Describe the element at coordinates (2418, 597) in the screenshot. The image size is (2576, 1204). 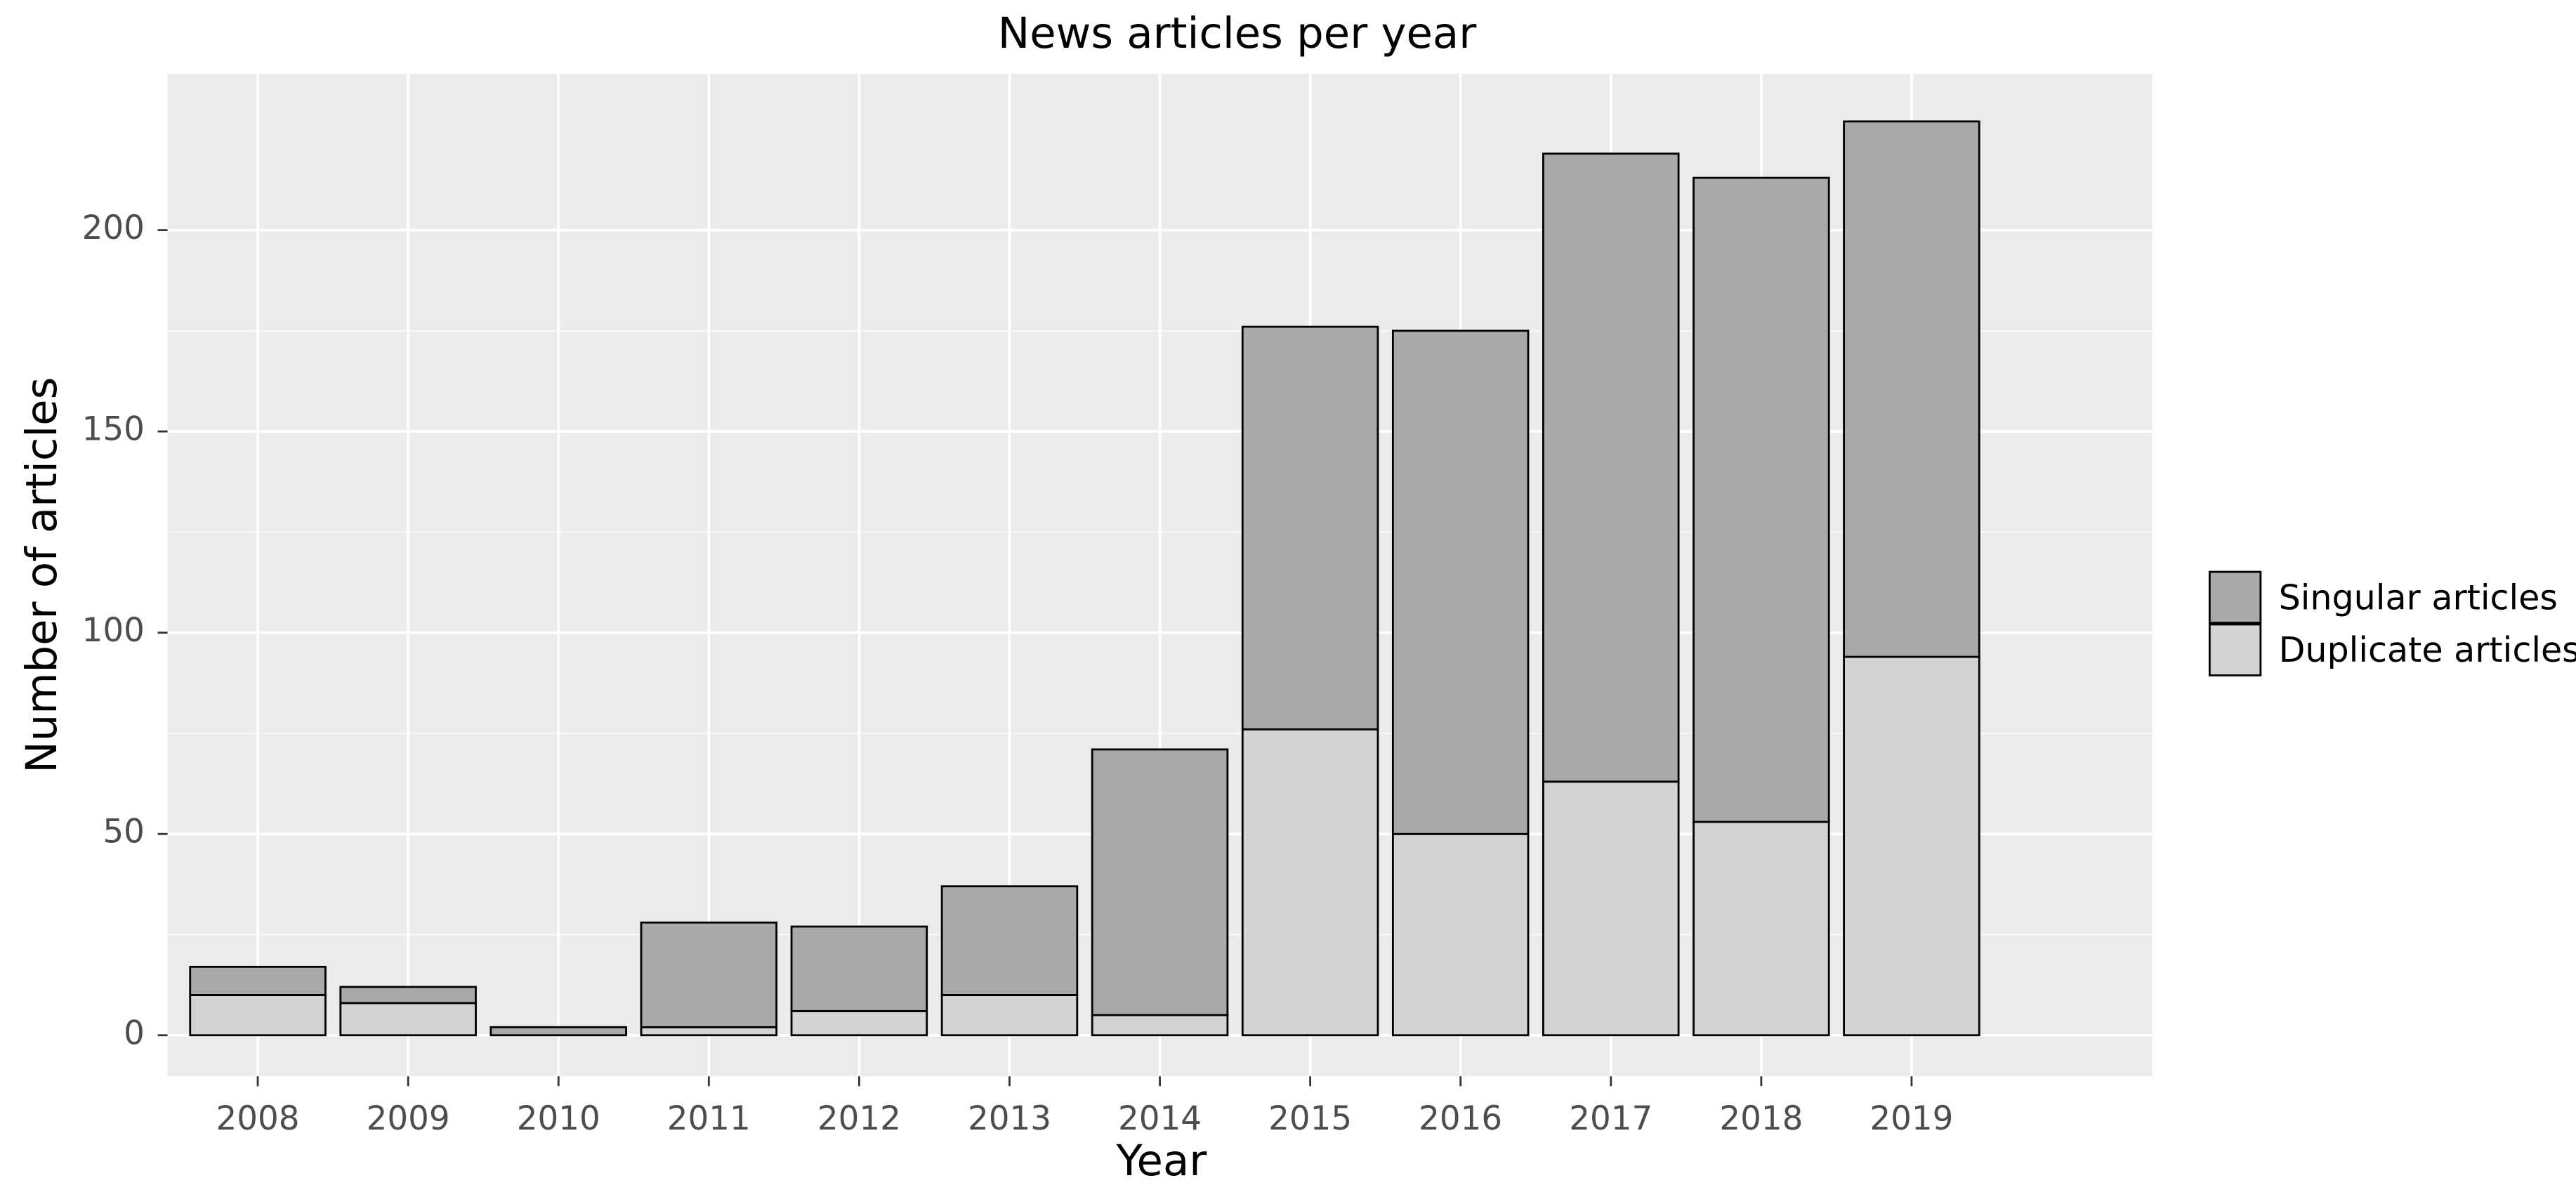
I see `legend-label: Singular articles` at that location.